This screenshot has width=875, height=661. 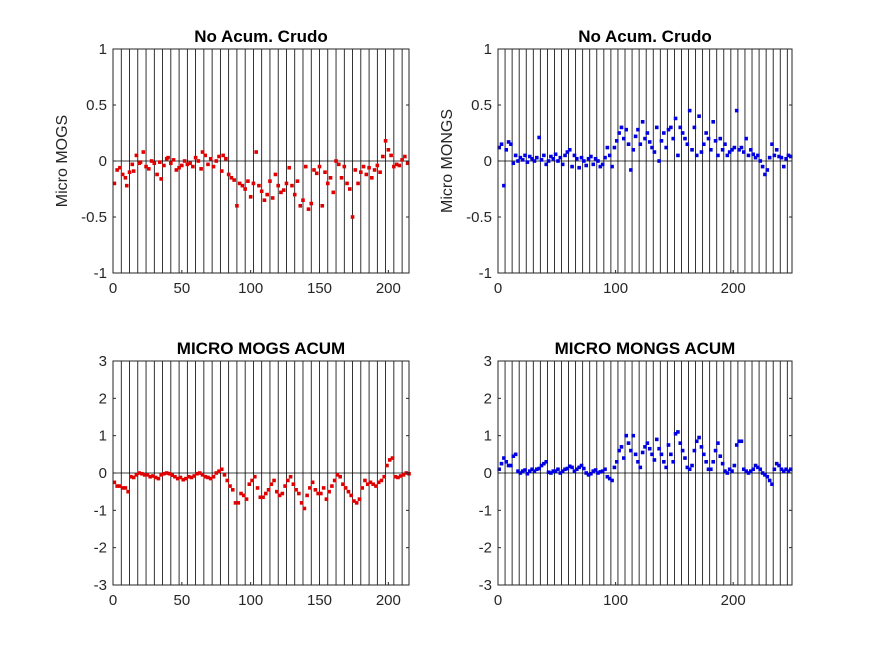 I want to click on y-tick-label: 0, so click(x=103, y=161).